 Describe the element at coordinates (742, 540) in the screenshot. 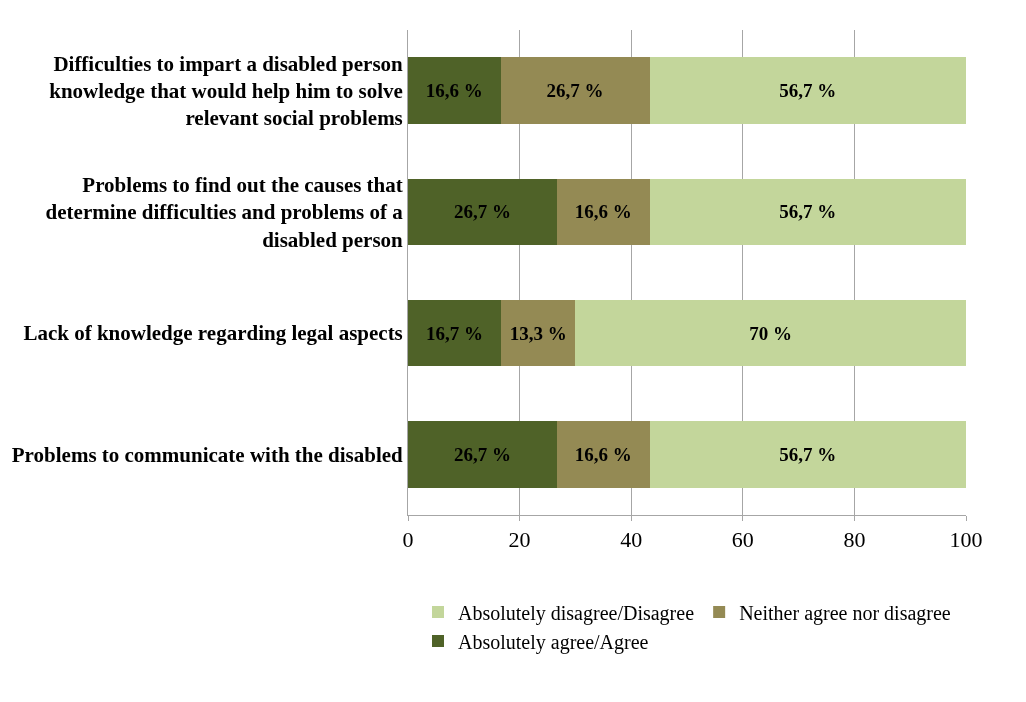

I see `x-tick-label: 60` at that location.